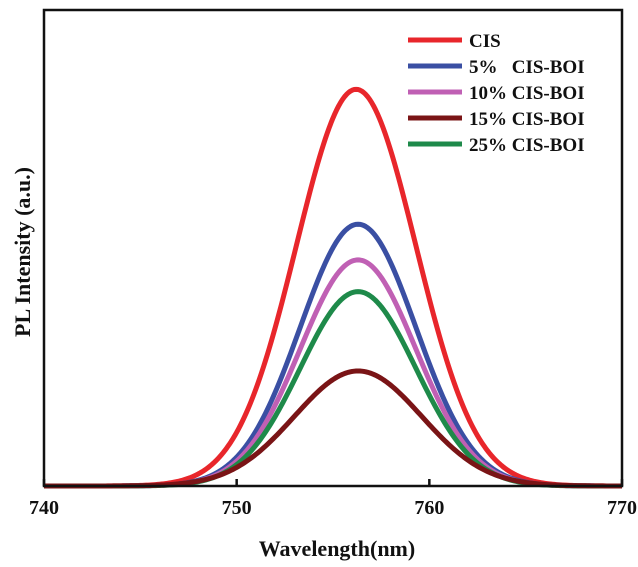 This screenshot has height=567, width=638. Describe the element at coordinates (337, 548) in the screenshot. I see `x-axis-title: Wavelength(nm)` at that location.